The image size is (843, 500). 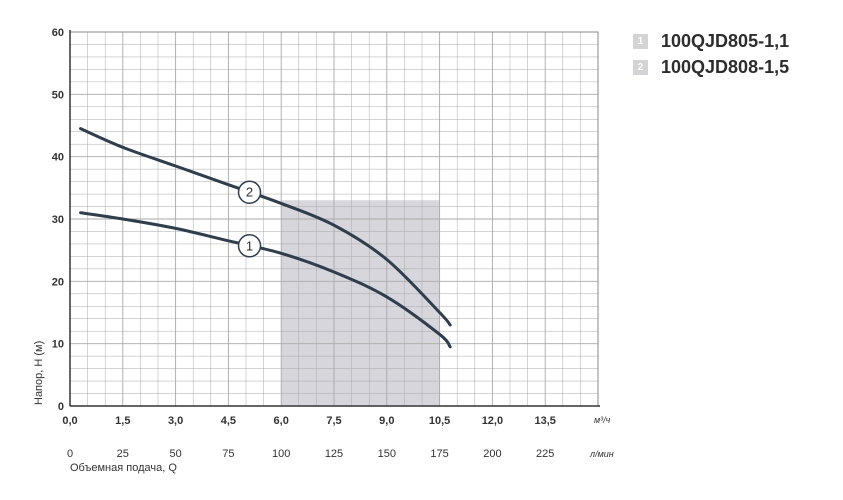 What do you see at coordinates (123, 454) in the screenshot?
I see `x-tick-label-secondary: 25` at bounding box center [123, 454].